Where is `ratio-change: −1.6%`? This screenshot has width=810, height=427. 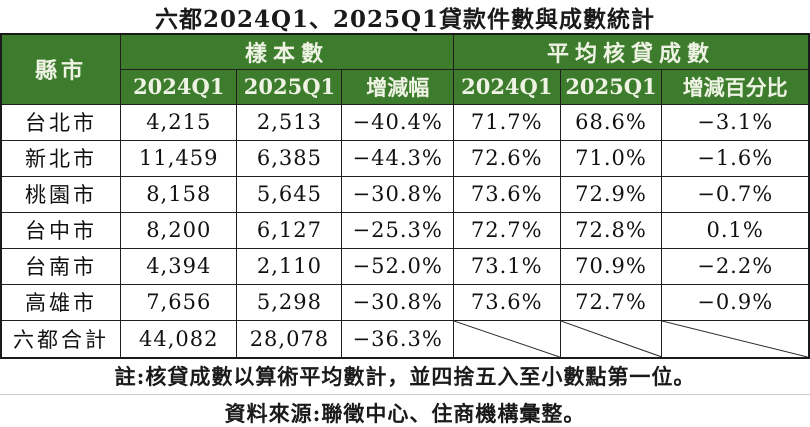 ratio-change: −1.6% is located at coordinates (735, 158).